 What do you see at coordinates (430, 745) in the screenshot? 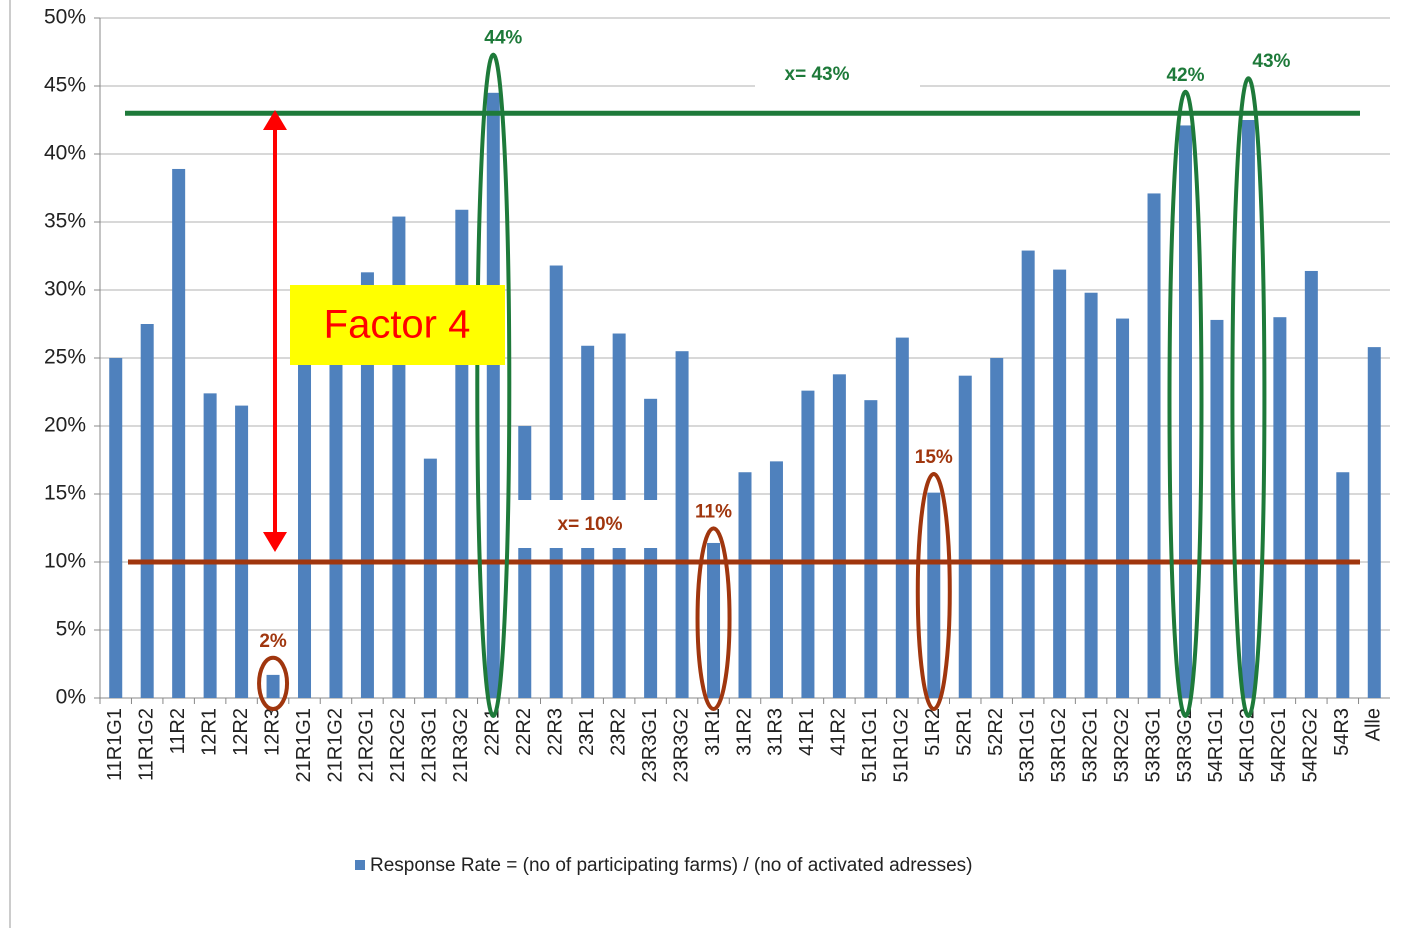
I see `x-tick-label: 21R3G1` at bounding box center [430, 745].